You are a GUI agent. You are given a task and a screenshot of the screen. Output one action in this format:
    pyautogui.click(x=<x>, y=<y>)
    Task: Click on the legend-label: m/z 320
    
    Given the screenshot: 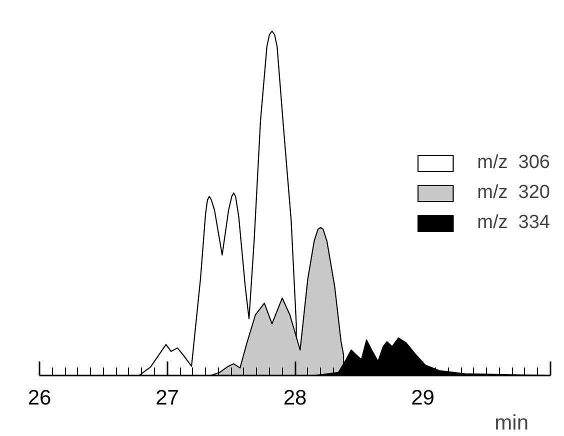 What is the action you would take?
    pyautogui.click(x=513, y=193)
    